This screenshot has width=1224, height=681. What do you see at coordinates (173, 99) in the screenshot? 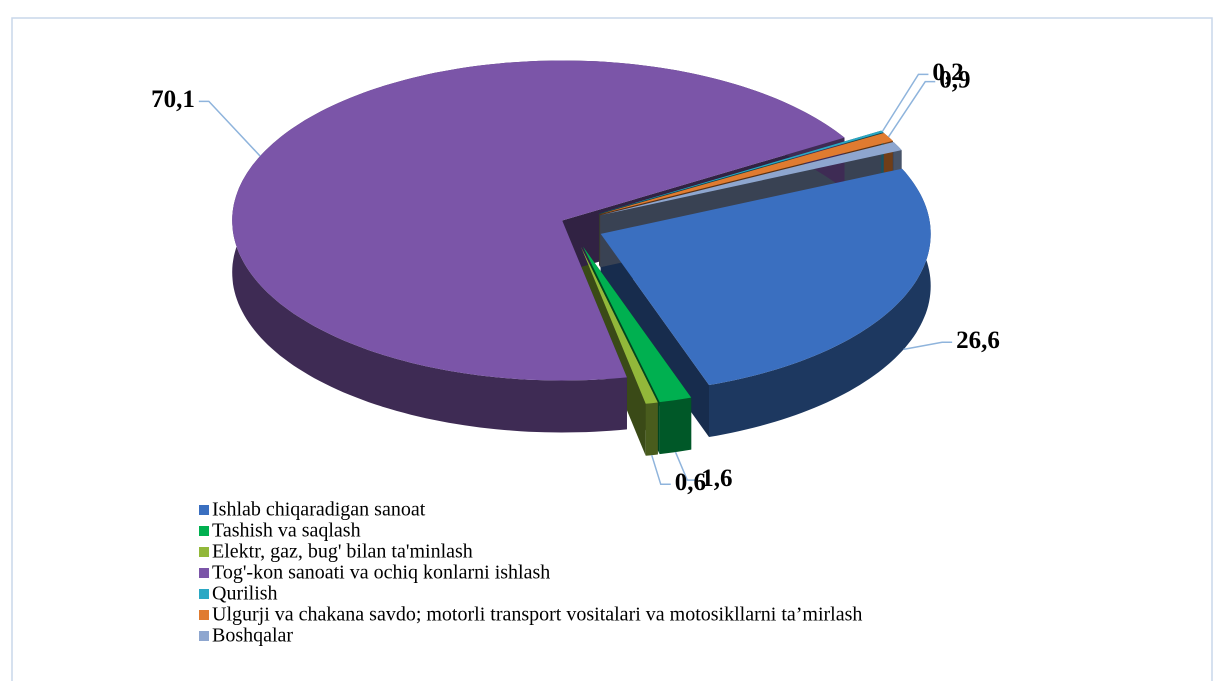
I see `data-label: 70,1` at bounding box center [173, 99].